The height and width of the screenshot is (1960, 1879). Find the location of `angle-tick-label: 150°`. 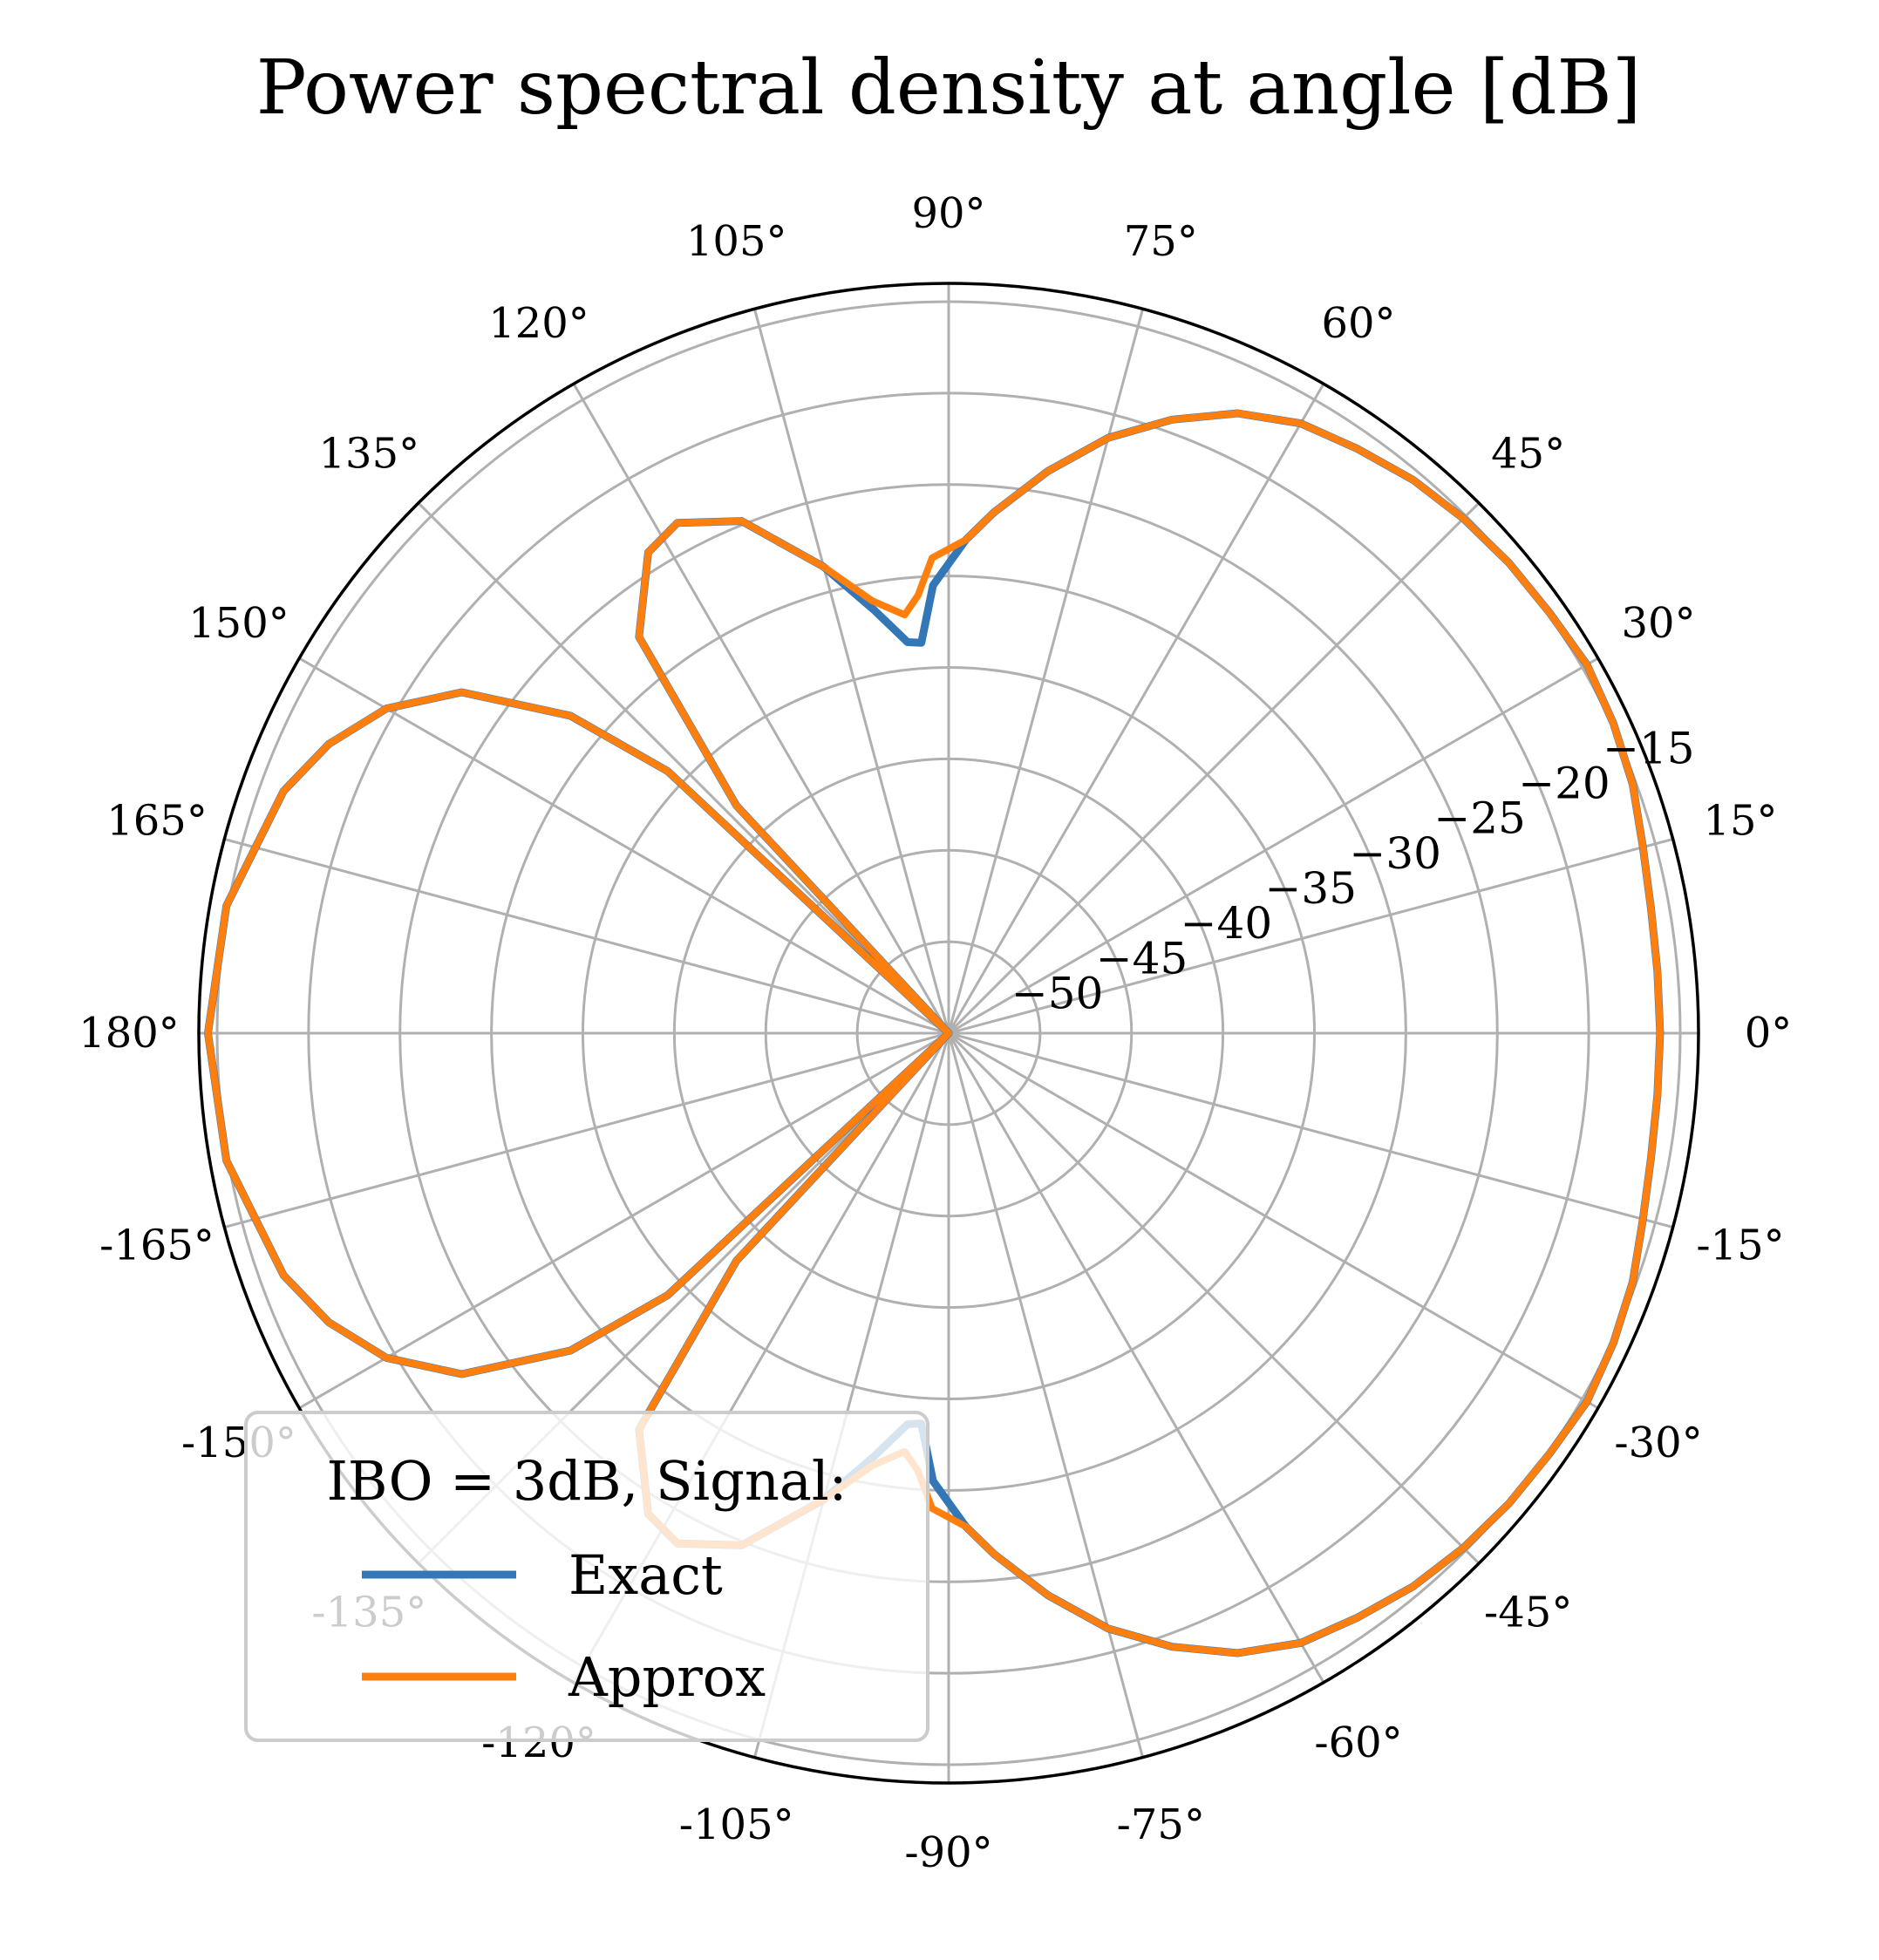

angle-tick-label: 150° is located at coordinates (238, 623).